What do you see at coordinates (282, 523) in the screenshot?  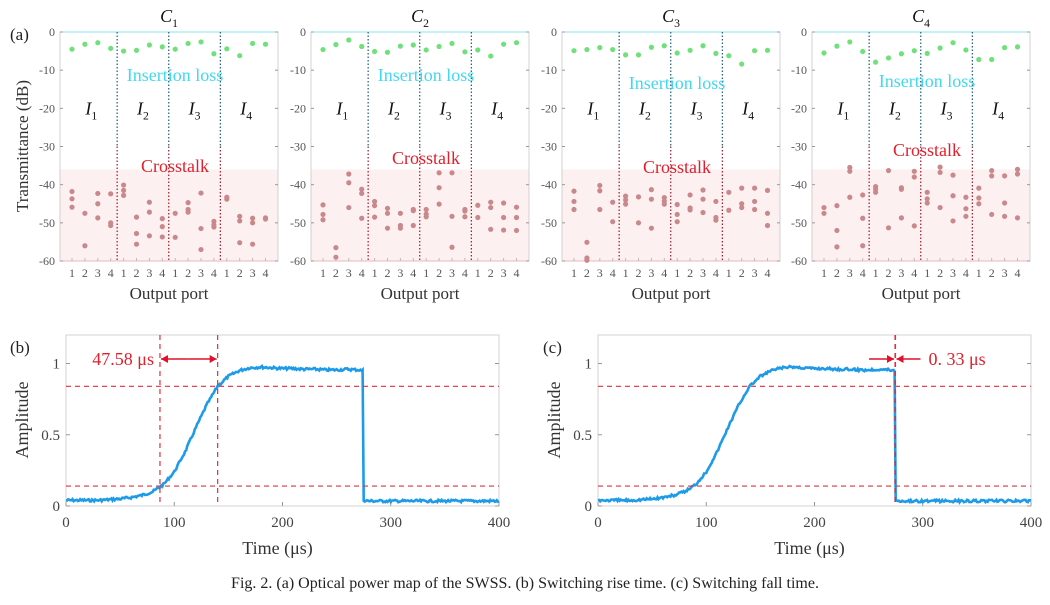 I see `x-tick-label: 200` at bounding box center [282, 523].